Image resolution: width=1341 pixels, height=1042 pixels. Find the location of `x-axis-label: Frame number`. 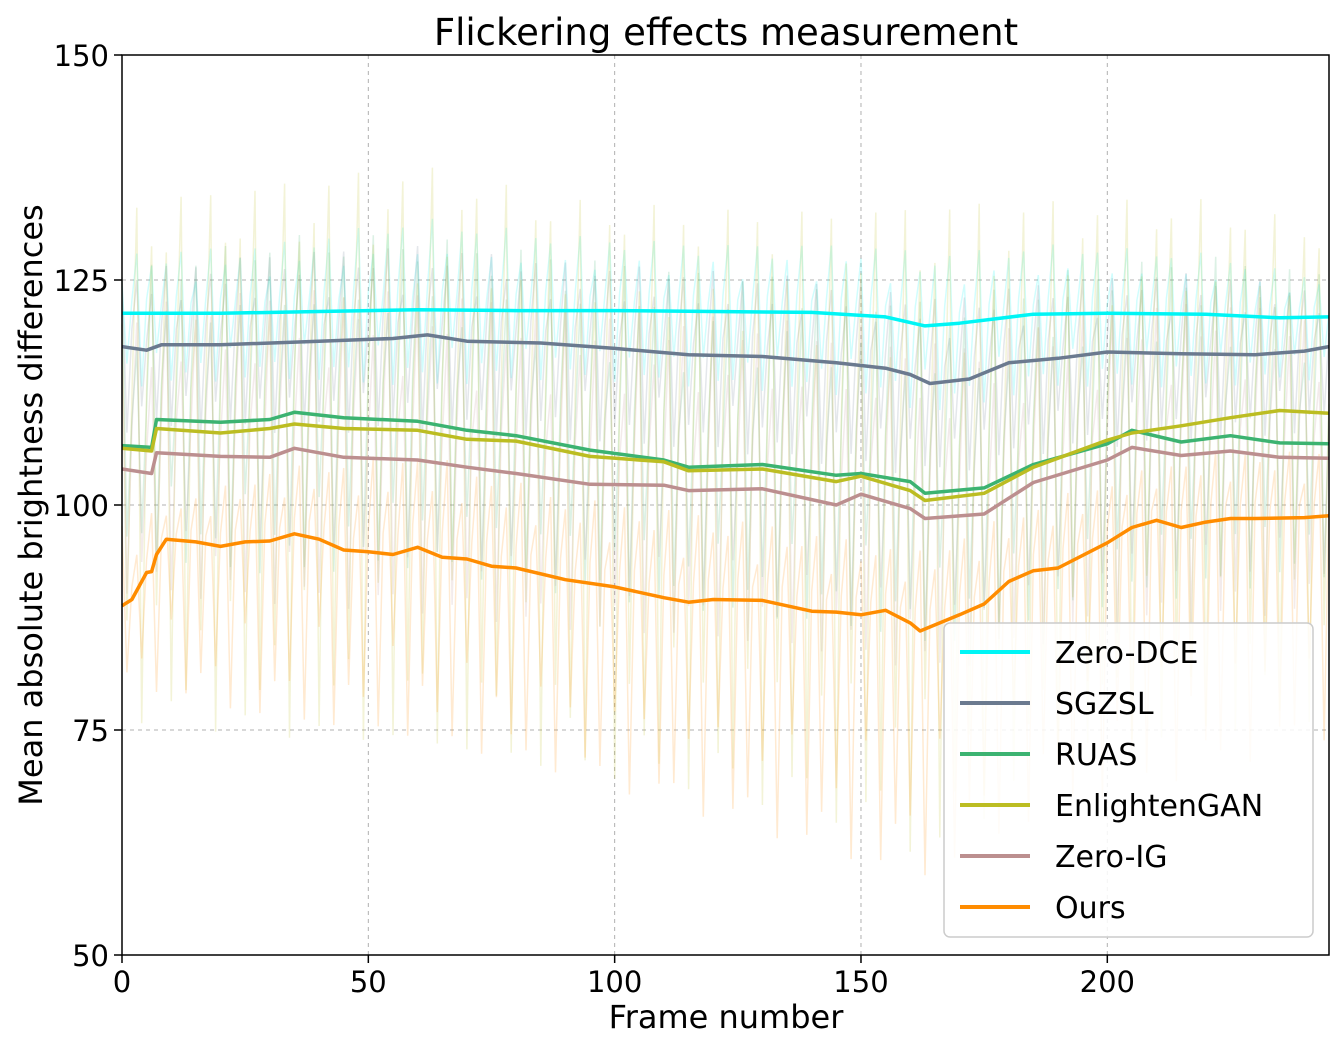

x-axis-label: Frame number is located at coordinates (727, 1017).